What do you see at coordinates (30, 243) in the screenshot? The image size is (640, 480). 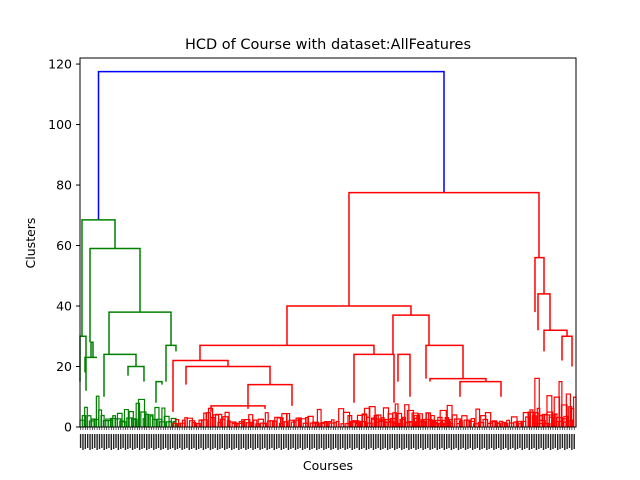 I see `y-axis-label: Clusters` at bounding box center [30, 243].